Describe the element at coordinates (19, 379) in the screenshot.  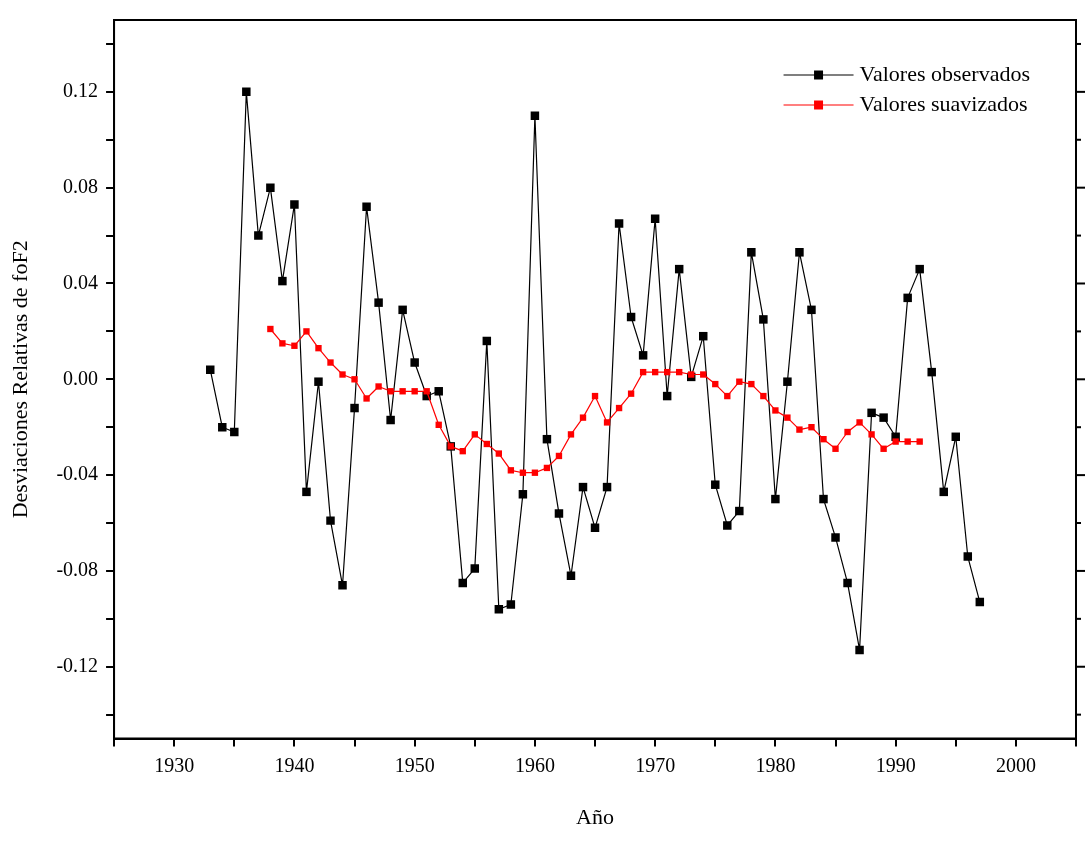
I see `y-axis-title: Desviaciones Relativas de foF2` at that location.